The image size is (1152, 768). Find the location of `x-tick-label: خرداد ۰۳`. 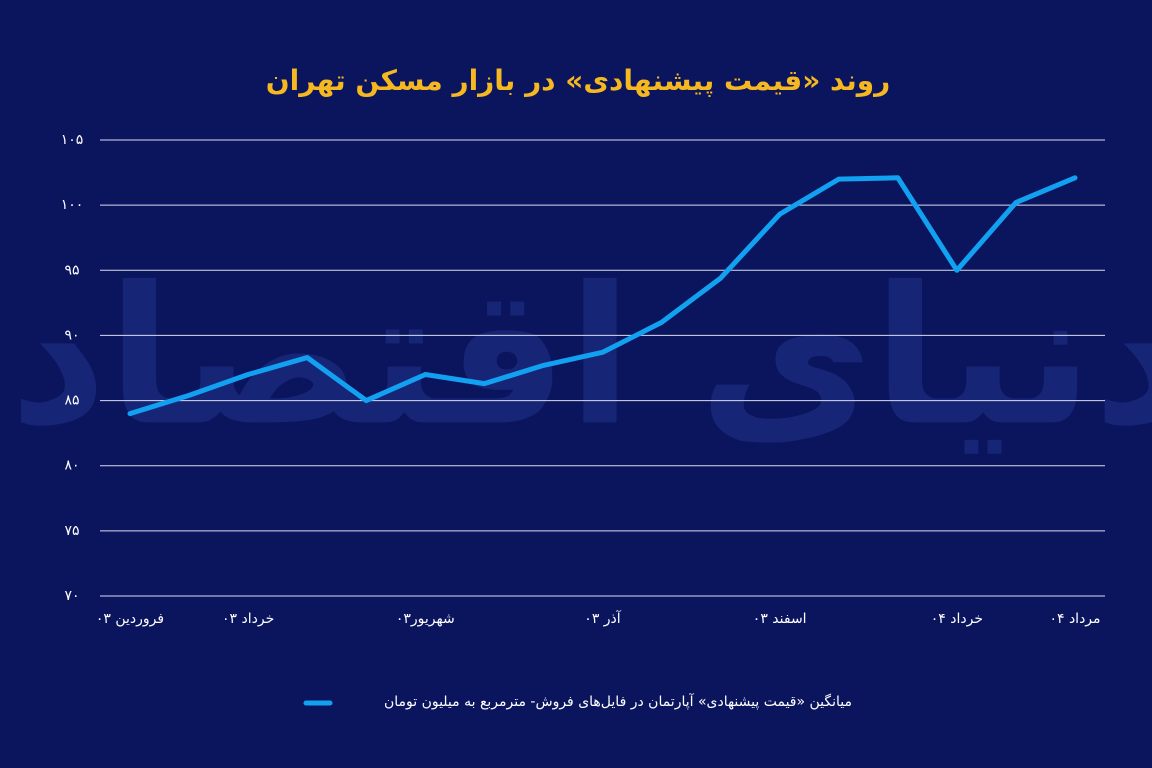

x-tick-label: خرداد ۰۳ is located at coordinates (248, 619).